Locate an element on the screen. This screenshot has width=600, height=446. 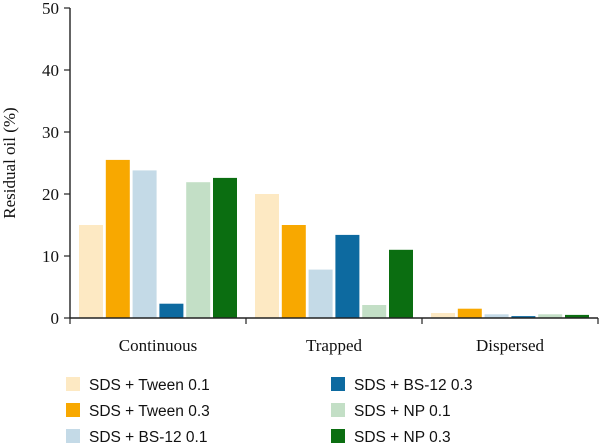
legend-label: SDS + NP 0.1 is located at coordinates (402, 411).